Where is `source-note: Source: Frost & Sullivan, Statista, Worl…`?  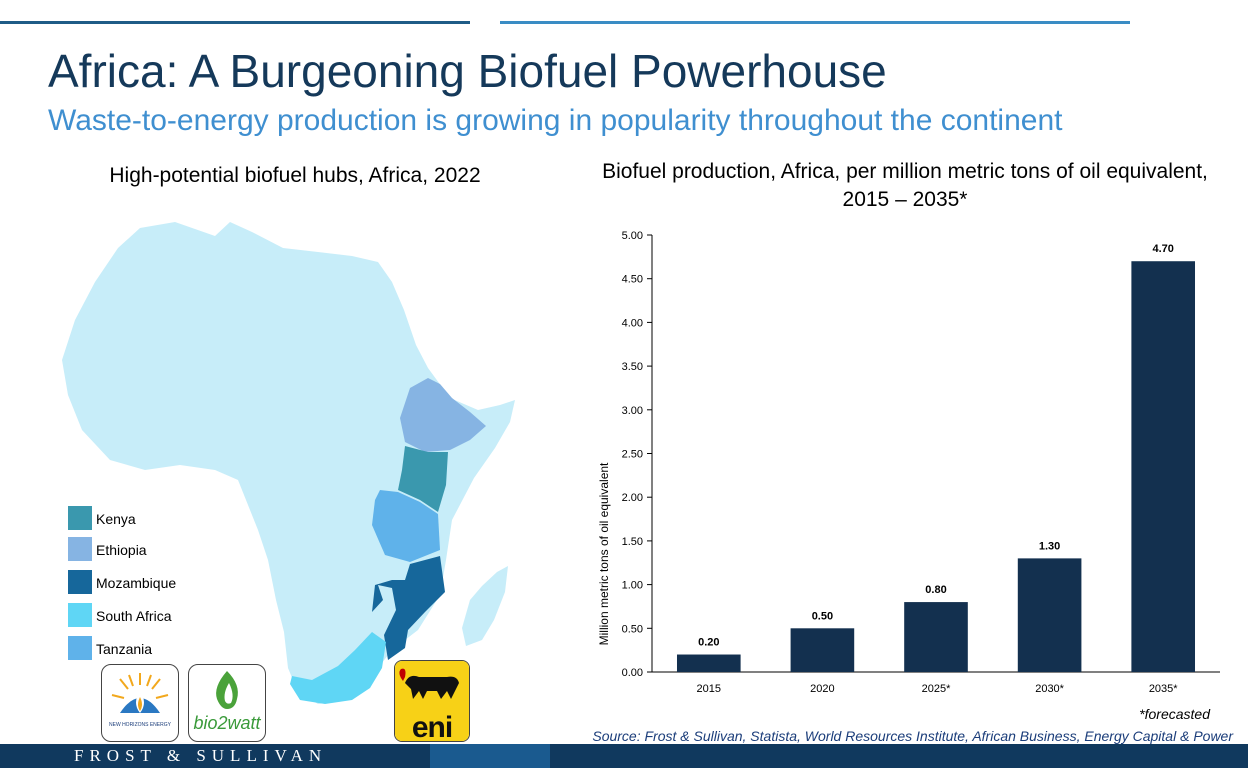 source-note: Source: Frost & Sullivan, Statista, Worl… is located at coordinates (912, 736).